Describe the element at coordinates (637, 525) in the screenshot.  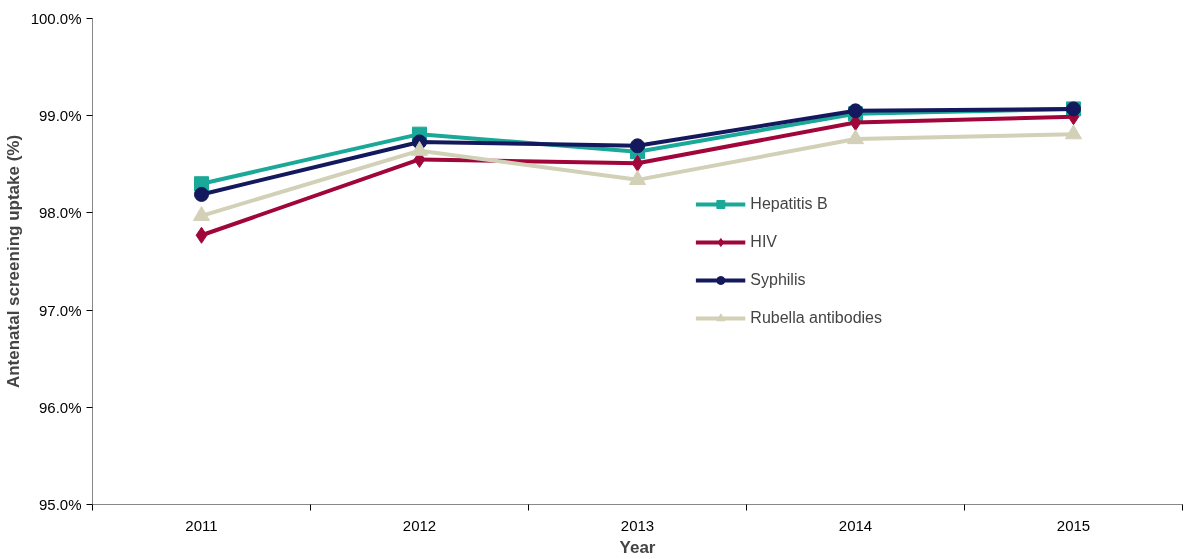
I see `x-tick-label: 2013` at that location.